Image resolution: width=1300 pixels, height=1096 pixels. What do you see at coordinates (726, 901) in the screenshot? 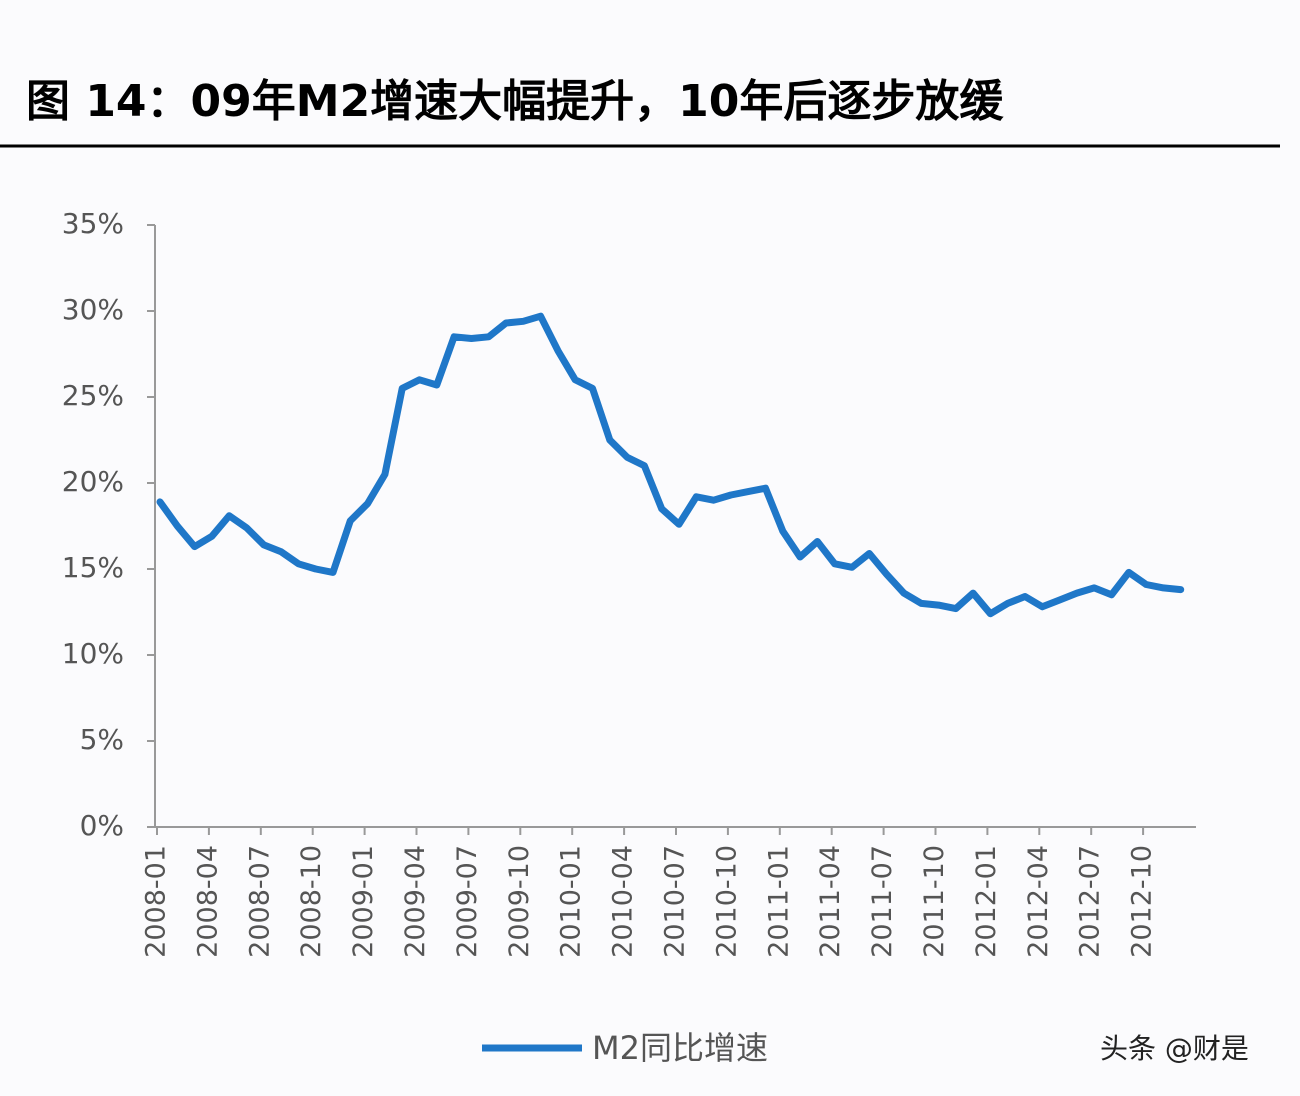
I see `x-tick-label: 2010-10` at bounding box center [726, 901].